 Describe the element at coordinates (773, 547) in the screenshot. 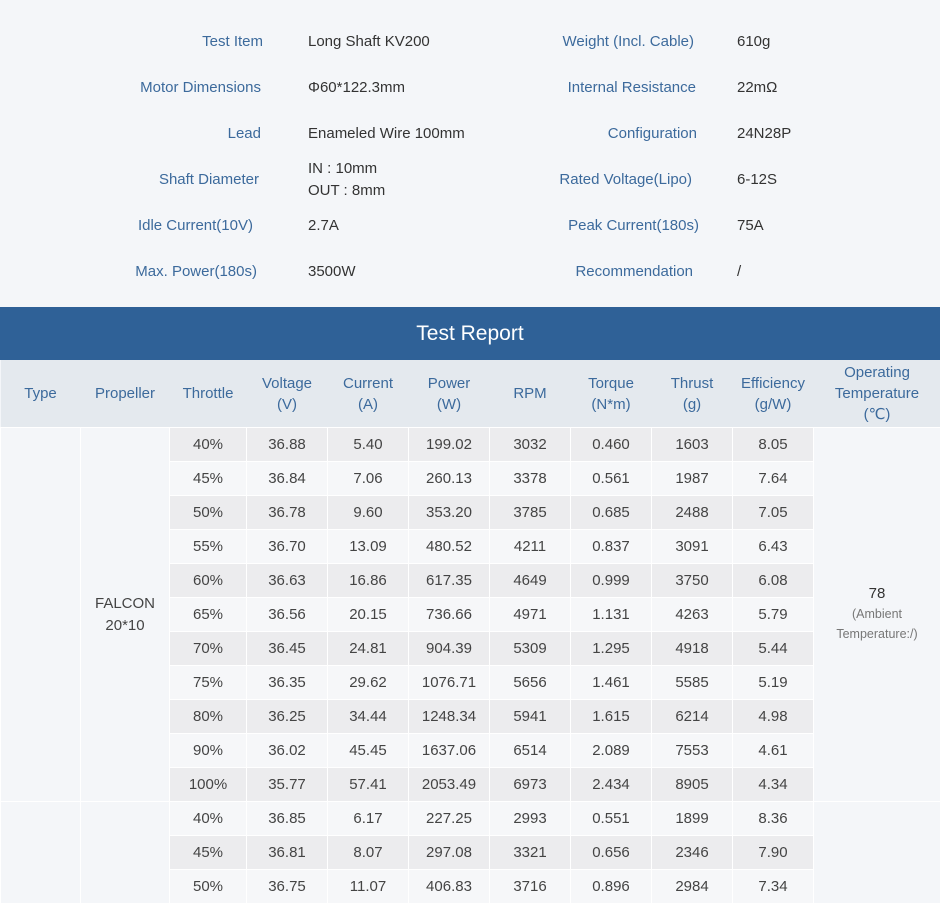

I see `efficiency-cell: 6.43` at that location.